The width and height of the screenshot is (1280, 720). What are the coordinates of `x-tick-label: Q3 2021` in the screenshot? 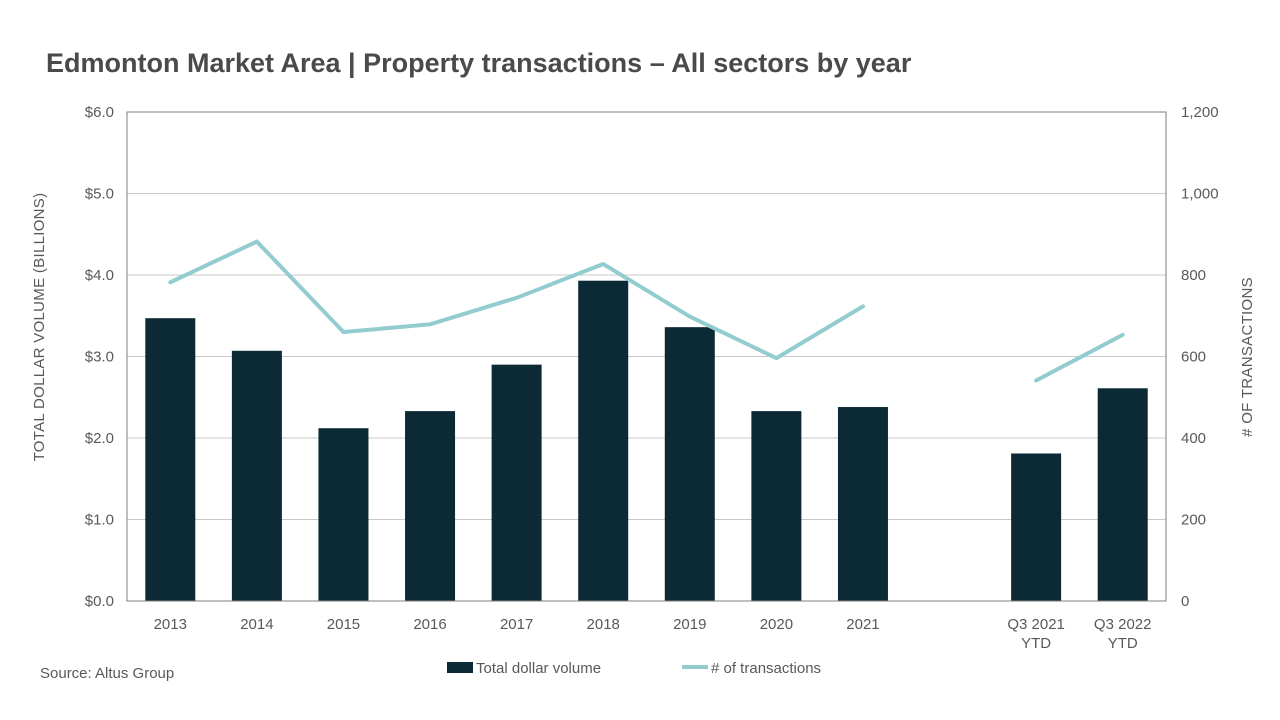 It's located at (1036, 624).